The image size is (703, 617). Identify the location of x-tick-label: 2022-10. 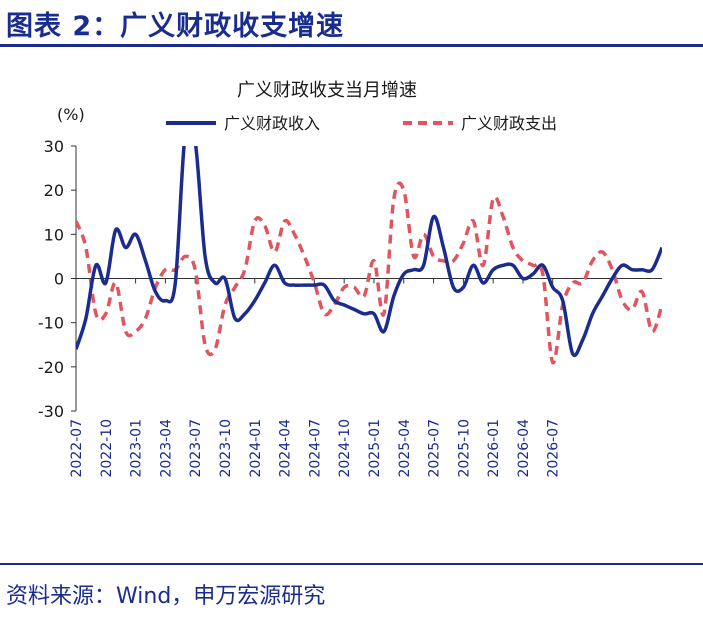
(107, 448).